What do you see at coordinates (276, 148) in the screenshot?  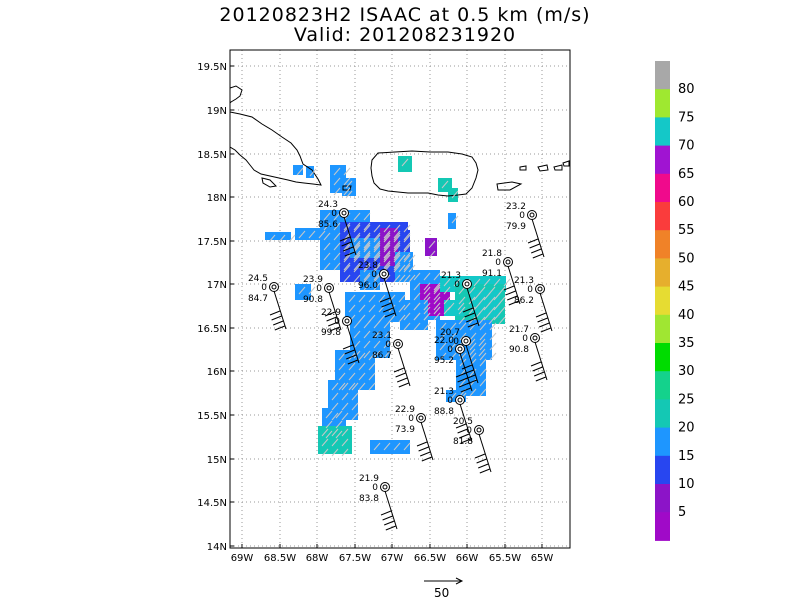 I see `hispaniola-south-coast` at bounding box center [276, 148].